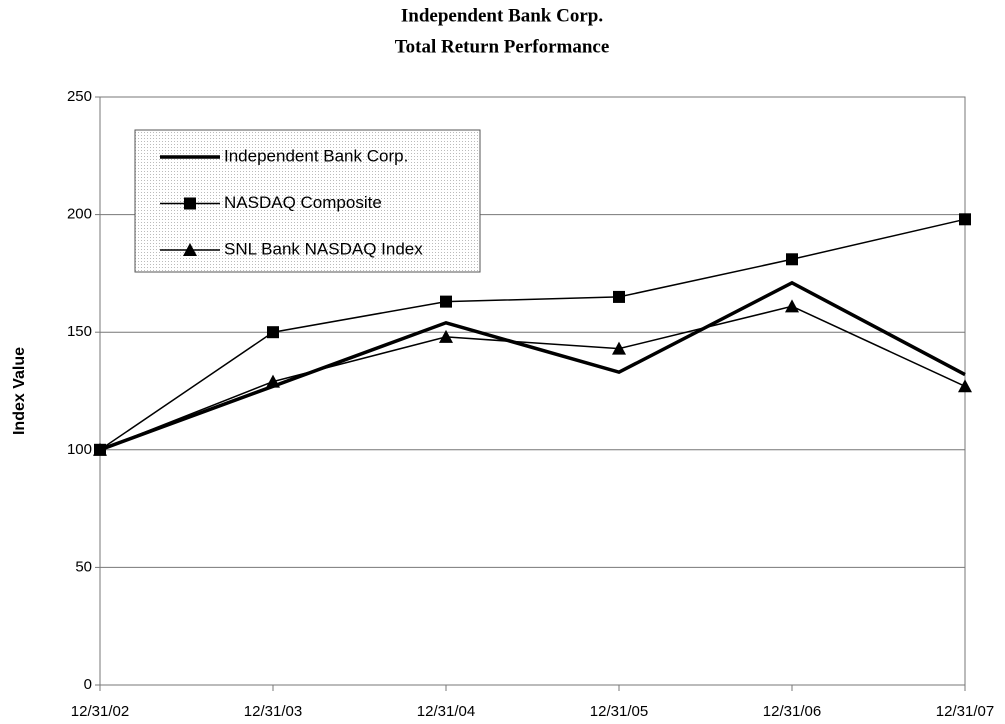 The image size is (1005, 724). I want to click on x-tick-label: 12/31/06, so click(792, 711).